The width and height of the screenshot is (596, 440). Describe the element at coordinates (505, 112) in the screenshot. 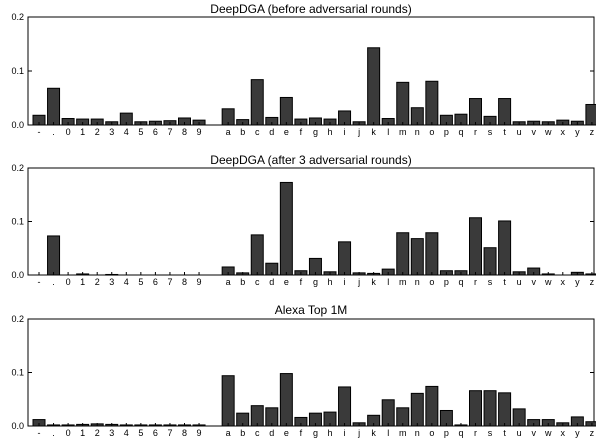

I see `bar-t` at that location.